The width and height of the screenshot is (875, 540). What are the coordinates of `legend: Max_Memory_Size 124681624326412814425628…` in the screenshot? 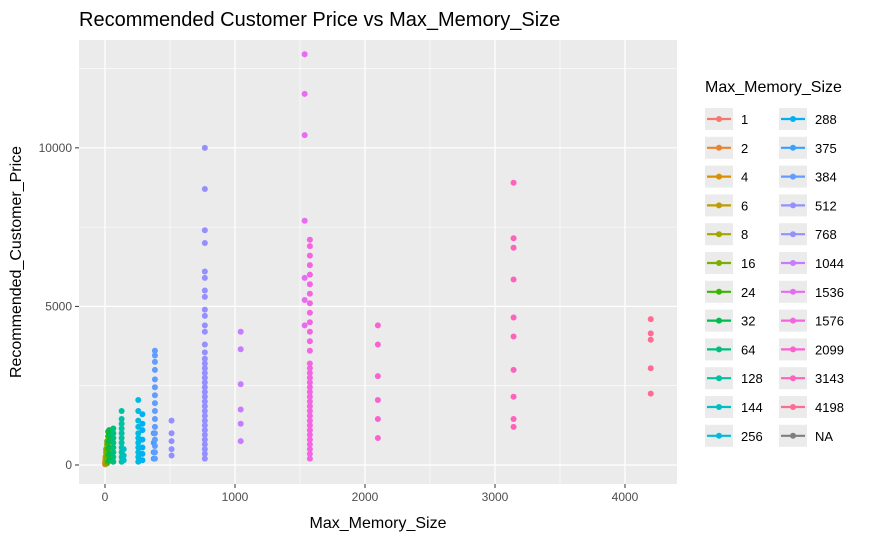 It's located at (774, 263).